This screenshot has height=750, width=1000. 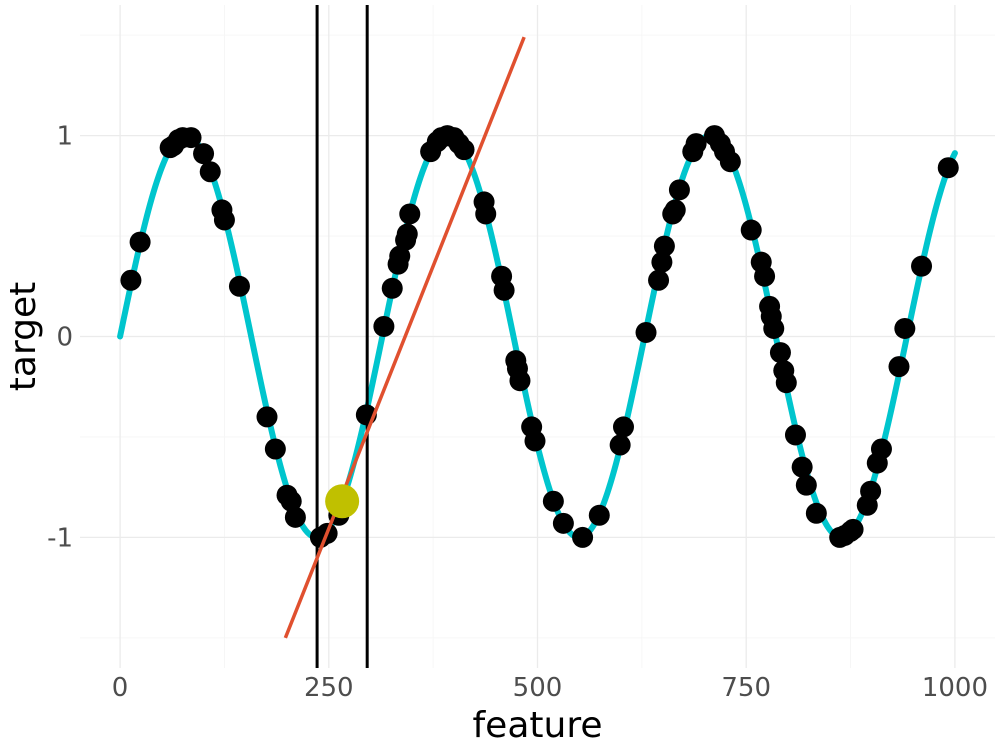 What do you see at coordinates (60, 538) in the screenshot?
I see `y-tick-label: -1` at bounding box center [60, 538].